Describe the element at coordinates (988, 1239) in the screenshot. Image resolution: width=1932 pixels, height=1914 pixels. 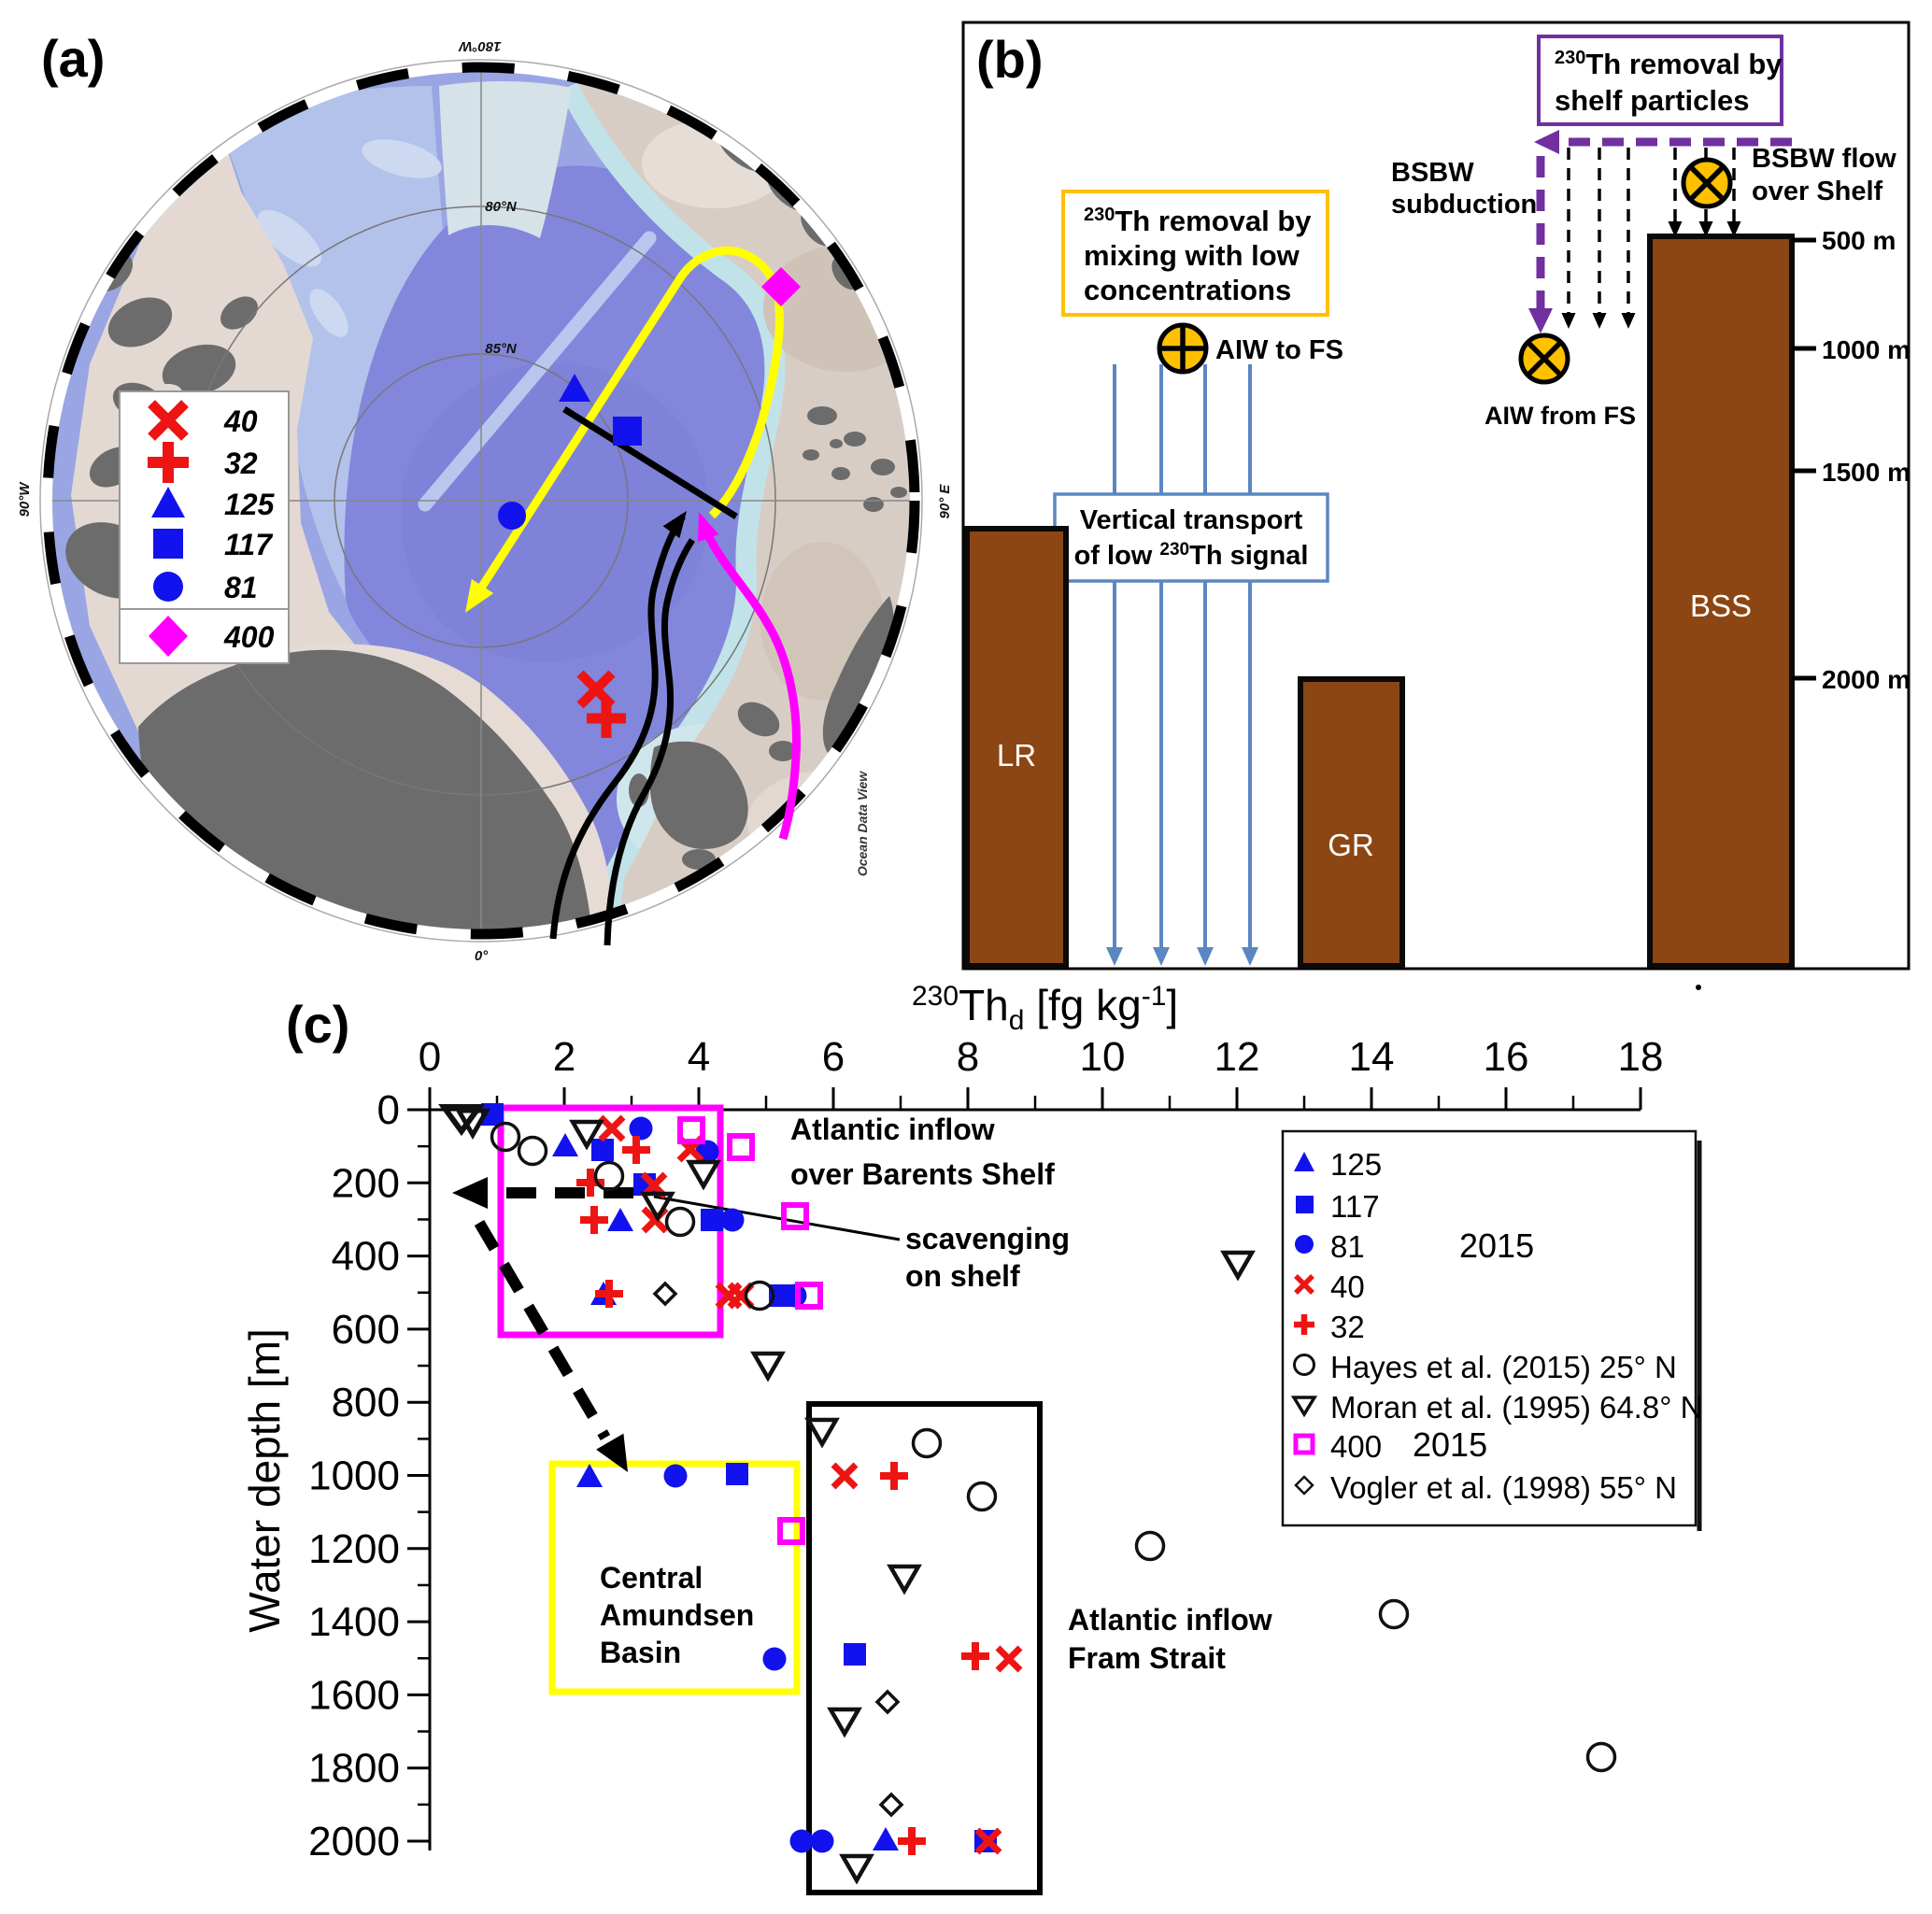
I see `svg-text: scavenging` at that location.